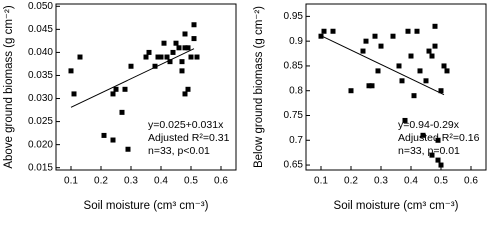  Describe the element at coordinates (40, 75) in the screenshot. I see `y-tick-label: 0.035` at that location.